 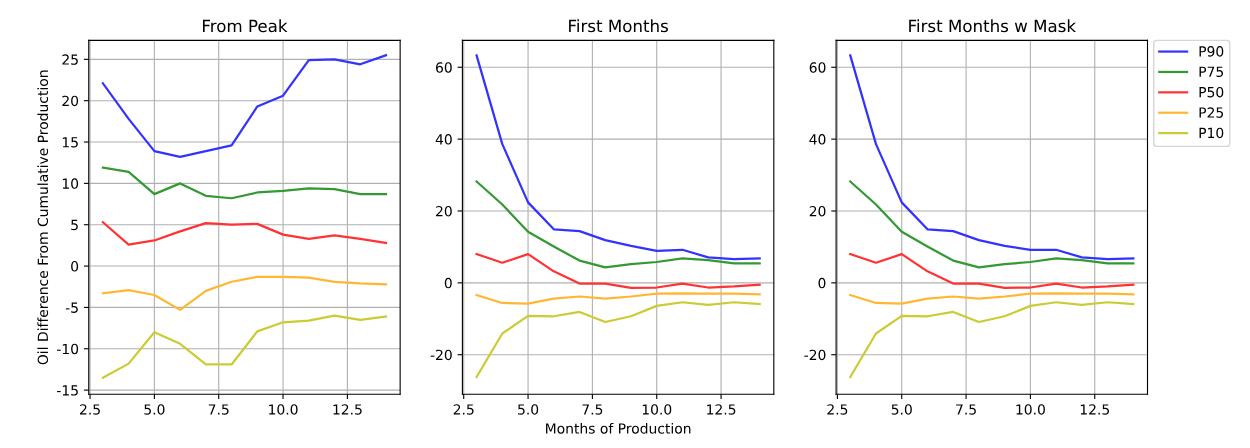 I want to click on legend-label: P50, so click(x=1211, y=92).